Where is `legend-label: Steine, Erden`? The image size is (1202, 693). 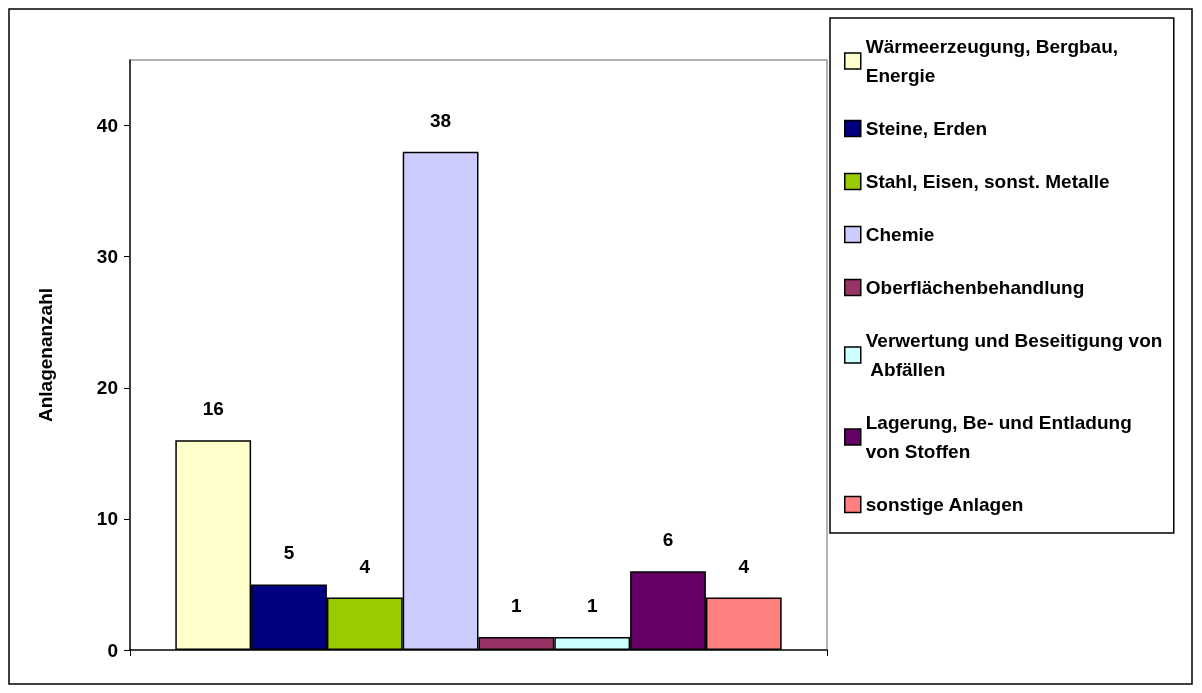 legend-label: Steine, Erden is located at coordinates (926, 128).